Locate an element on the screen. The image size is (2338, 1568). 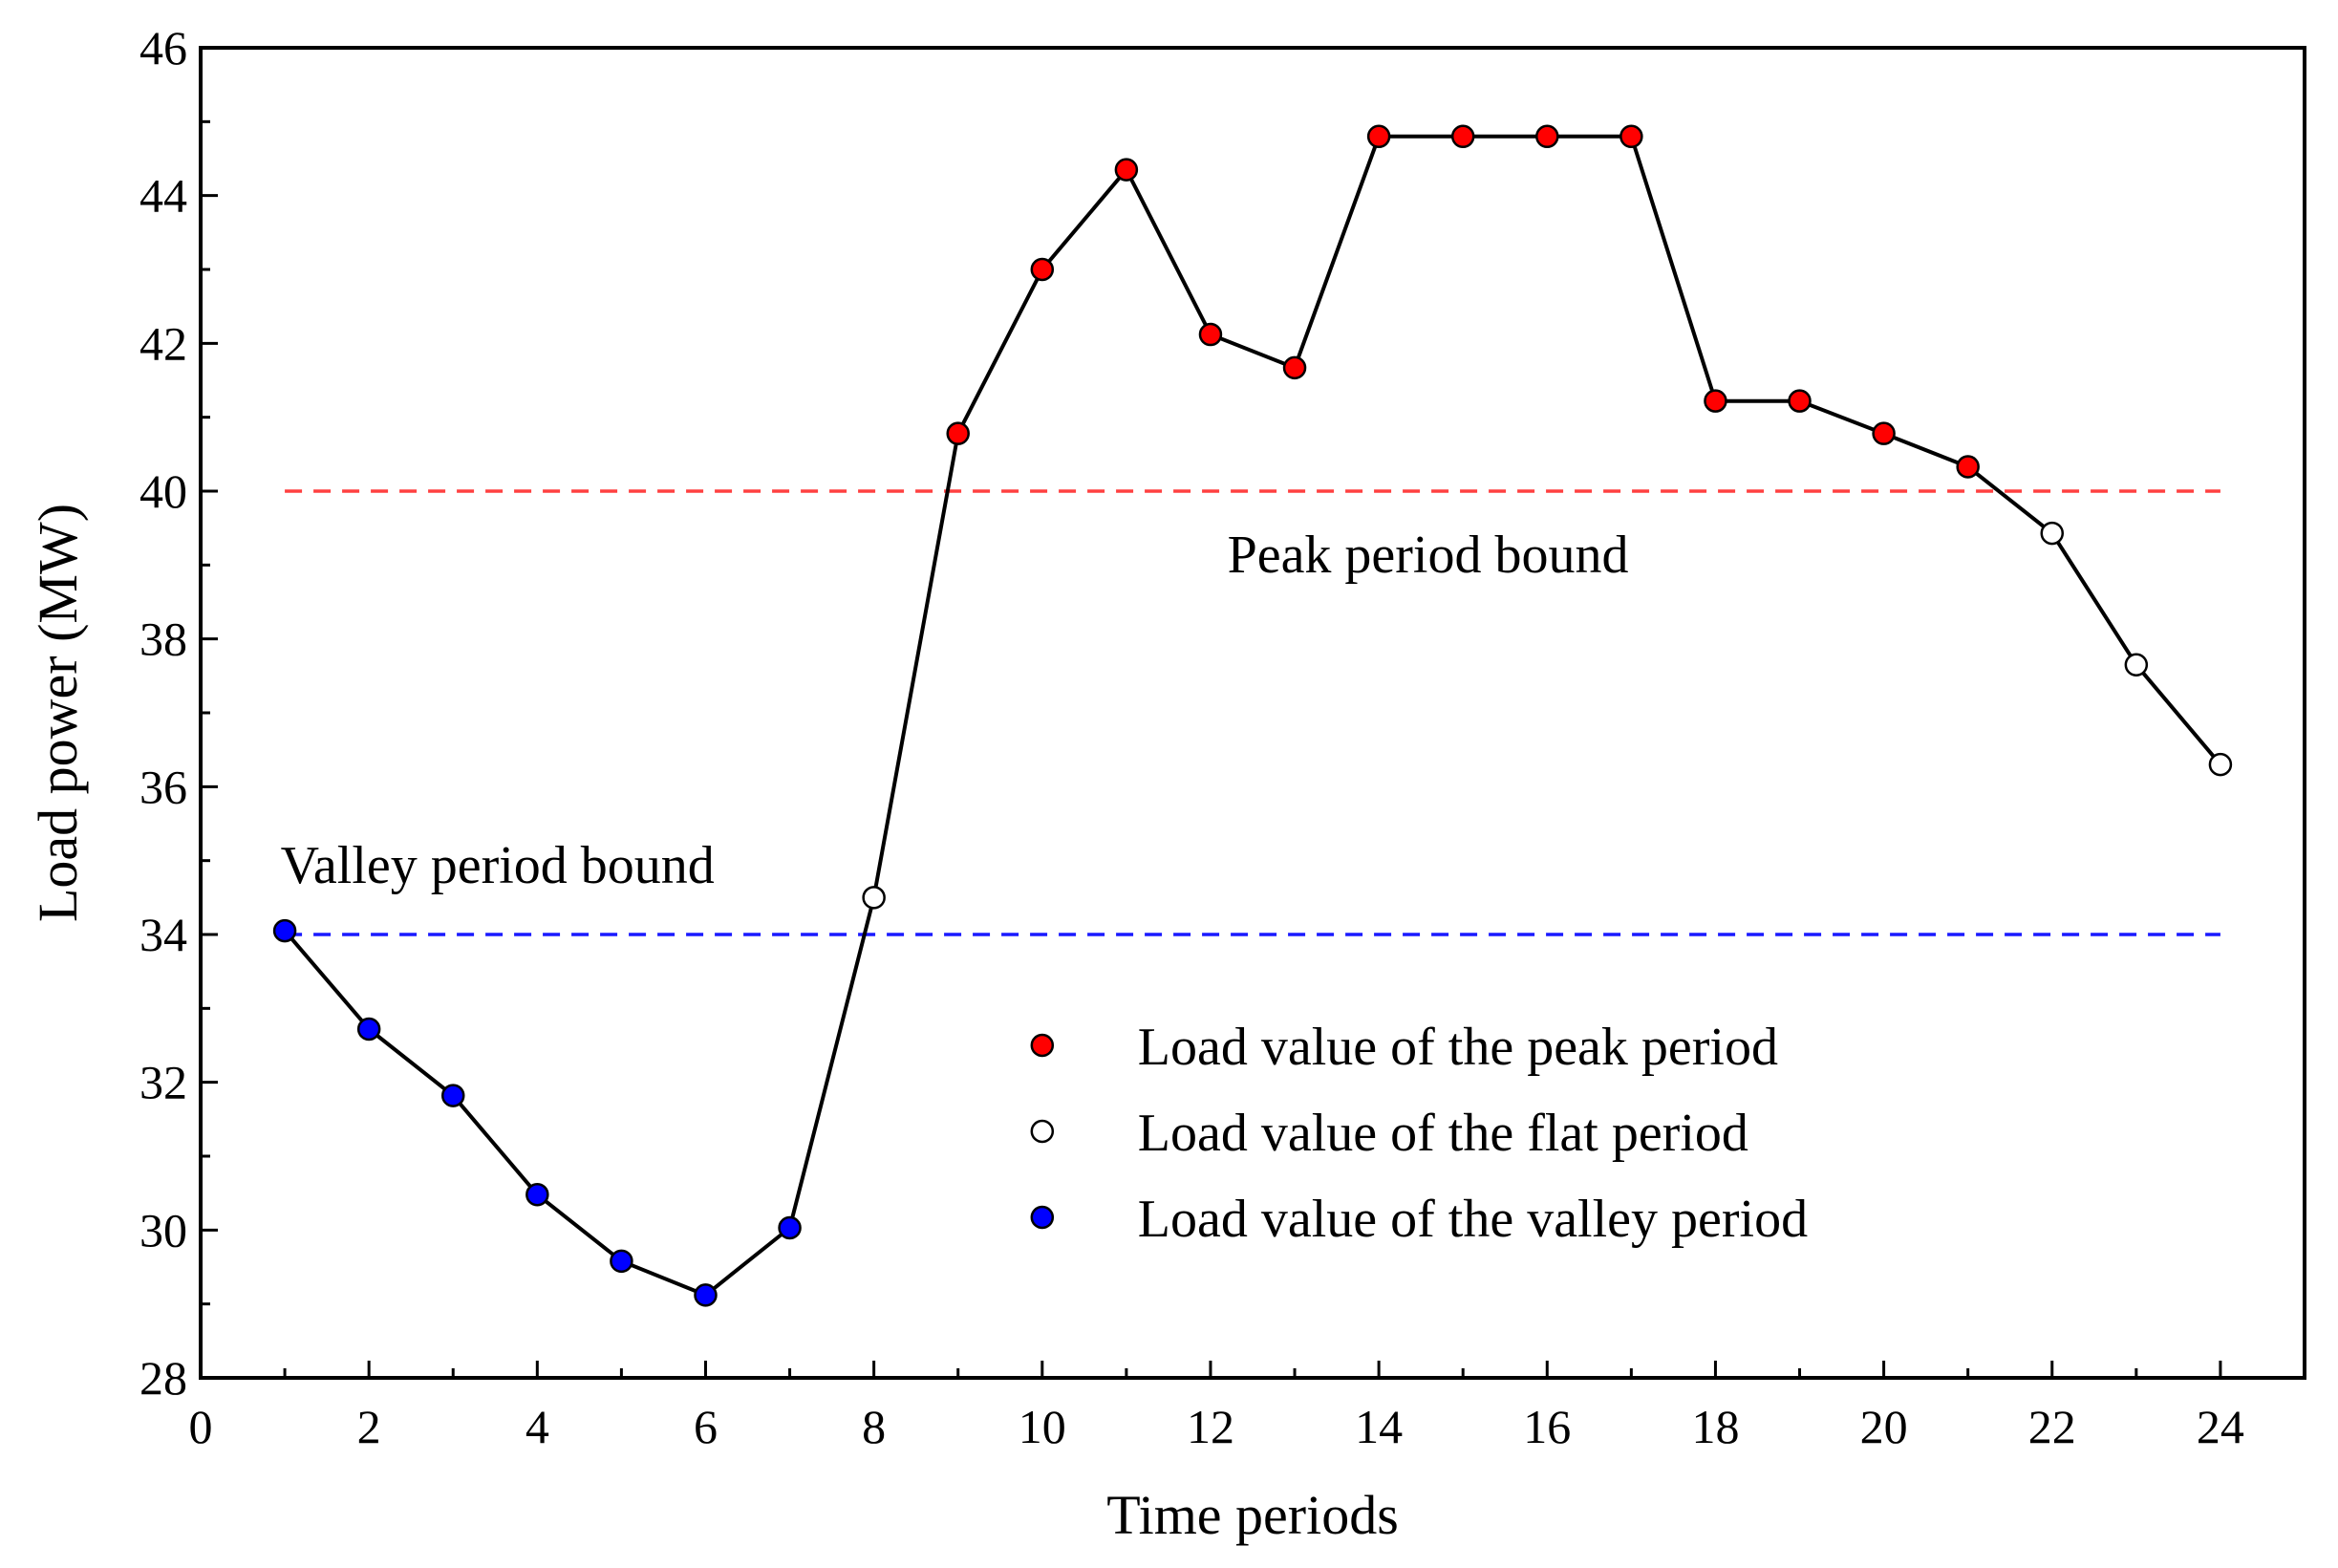
x-tick-label: 20 is located at coordinates (1884, 1426).